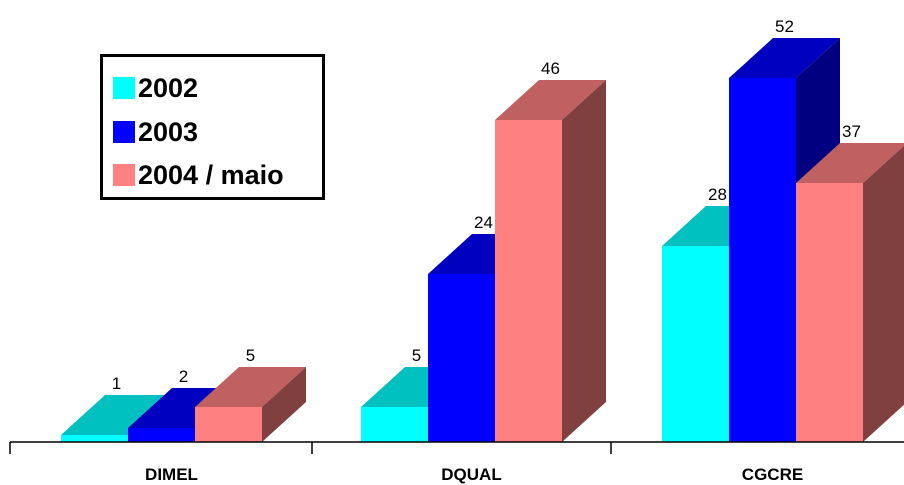  What do you see at coordinates (310, 448) in the screenshot?
I see `x-axis-ticks` at bounding box center [310, 448].